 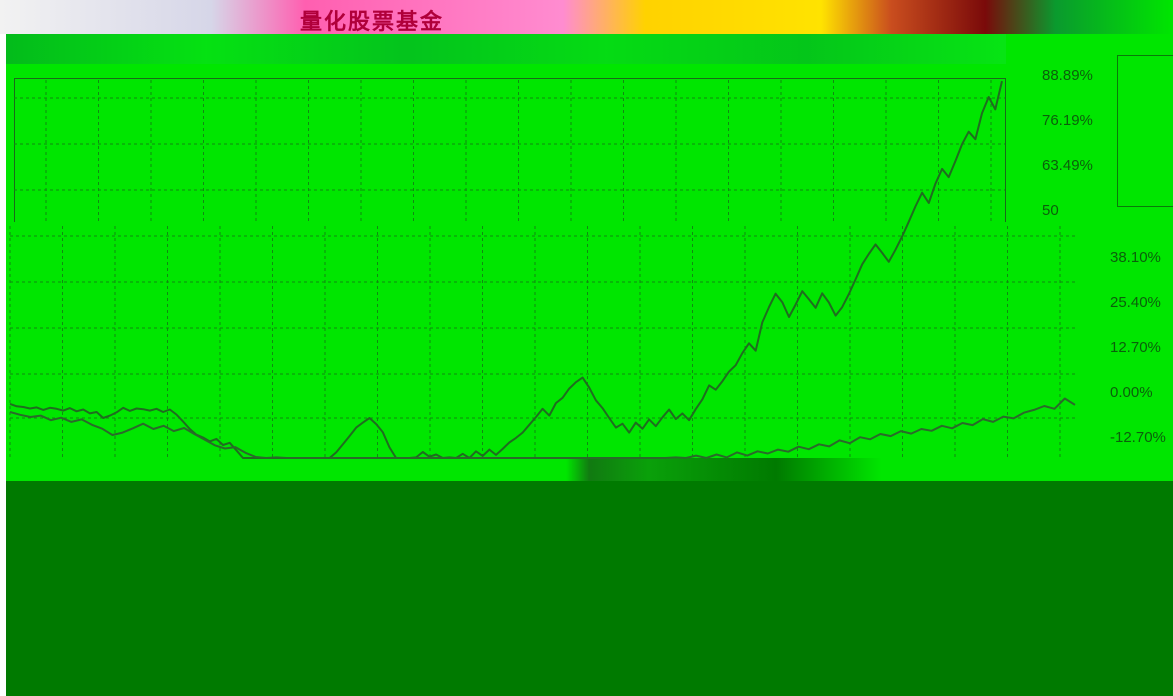 What do you see at coordinates (1135, 302) in the screenshot?
I see `y-tick-label: 25.40%` at bounding box center [1135, 302].